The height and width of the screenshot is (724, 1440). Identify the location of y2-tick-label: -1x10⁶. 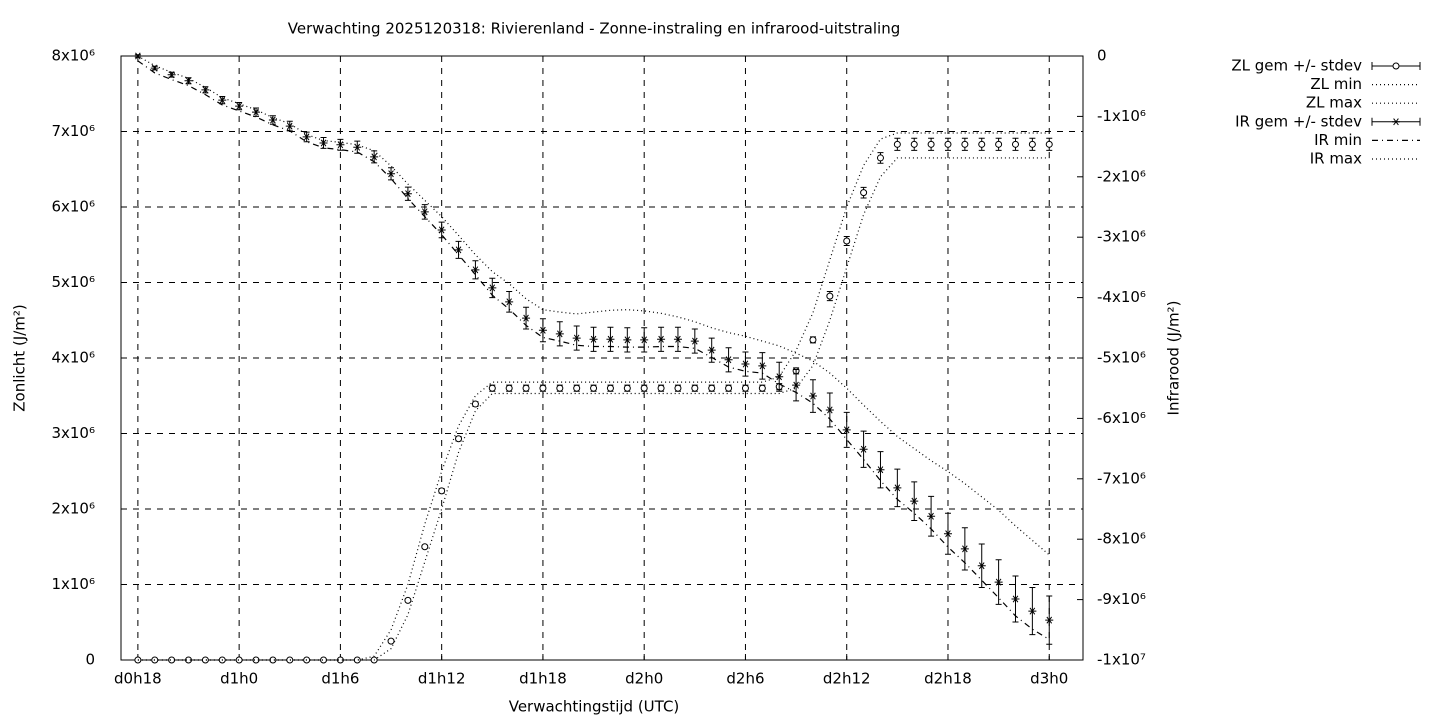
(1121, 116).